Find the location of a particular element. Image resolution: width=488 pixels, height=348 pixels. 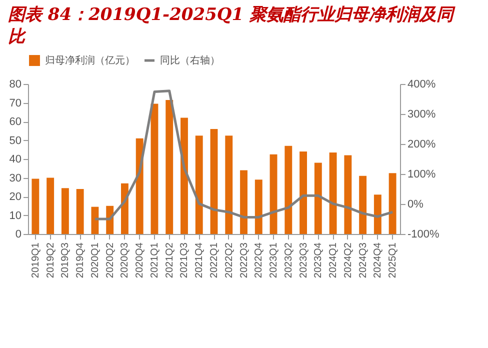

x-tick-label: 2020Q1 is located at coordinates (95, 260).